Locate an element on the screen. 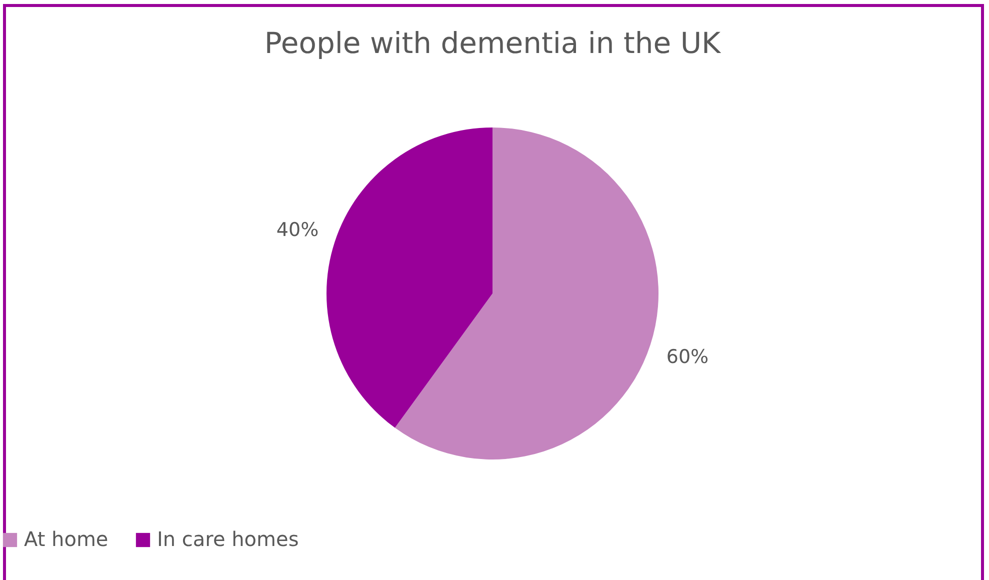  data-label: 40% is located at coordinates (297, 230).